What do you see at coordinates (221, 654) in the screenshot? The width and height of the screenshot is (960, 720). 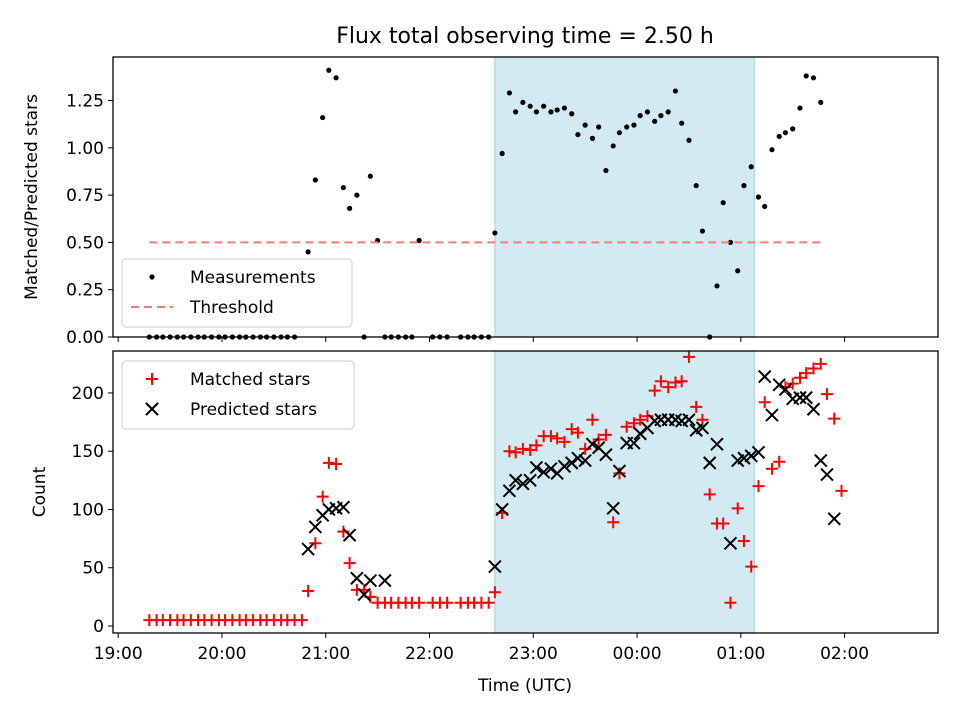 I see `x-tick-label: 20:00` at bounding box center [221, 654].